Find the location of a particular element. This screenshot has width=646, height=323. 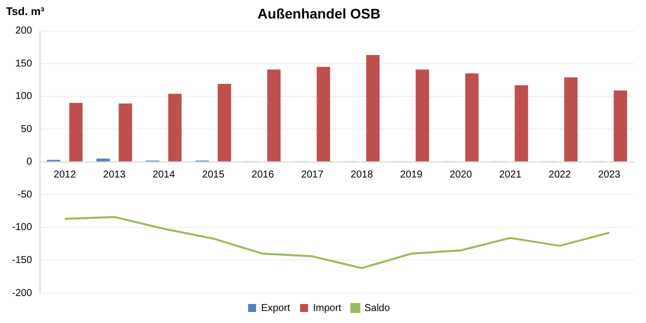

y-tick-label: -200 is located at coordinates (22, 293).